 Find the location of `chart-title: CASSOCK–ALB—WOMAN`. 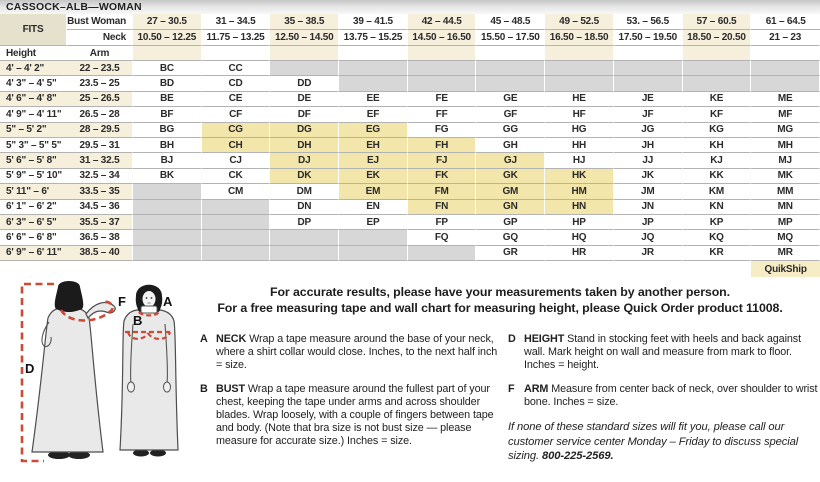

chart-title: CASSOCK–ALB—WOMAN is located at coordinates (410, 7).